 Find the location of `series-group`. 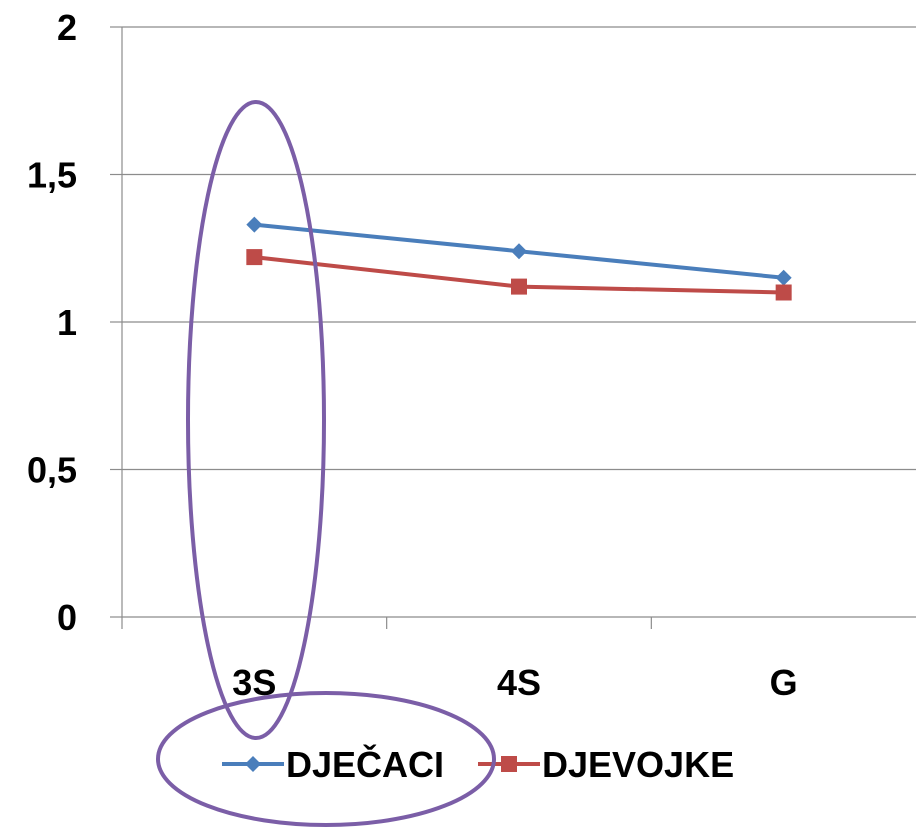

series-group is located at coordinates (519, 258).